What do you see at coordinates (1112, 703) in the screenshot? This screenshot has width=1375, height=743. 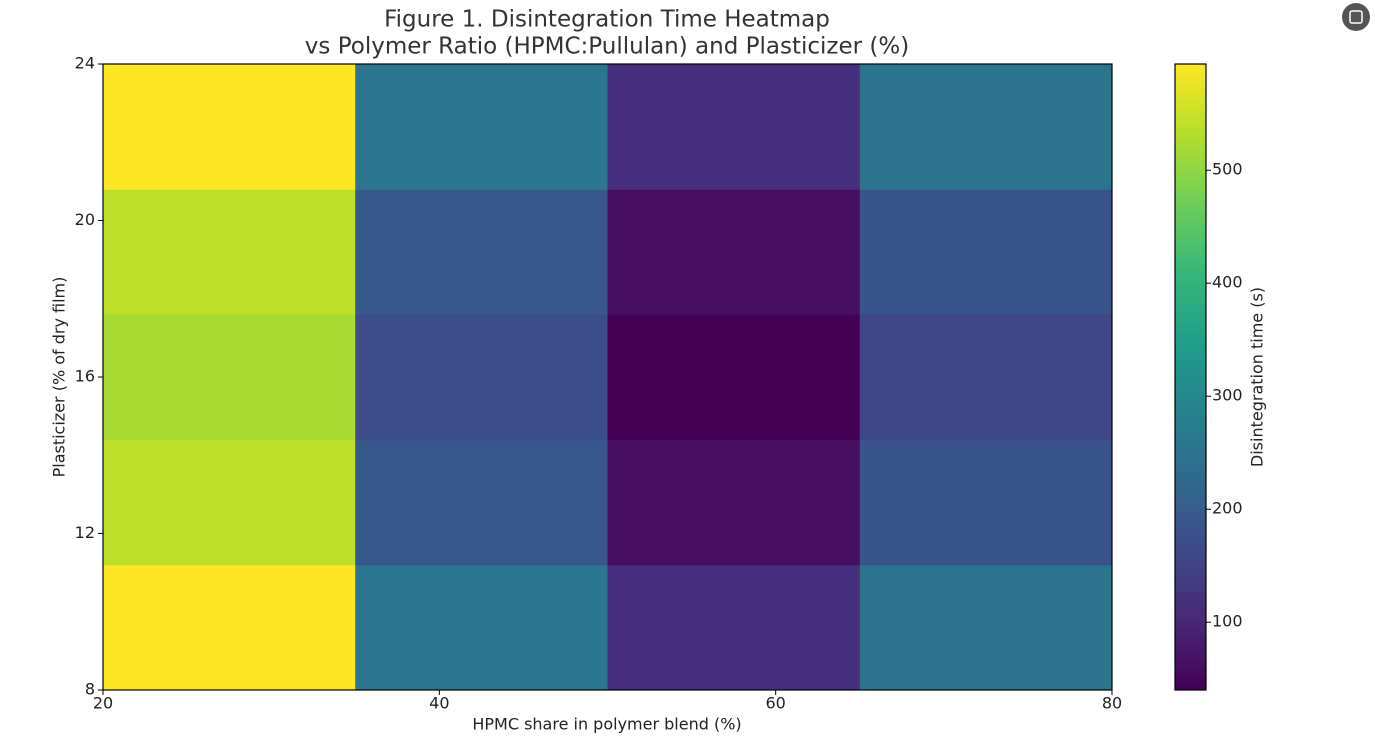 I see `x-tick-label: 80` at bounding box center [1112, 703].